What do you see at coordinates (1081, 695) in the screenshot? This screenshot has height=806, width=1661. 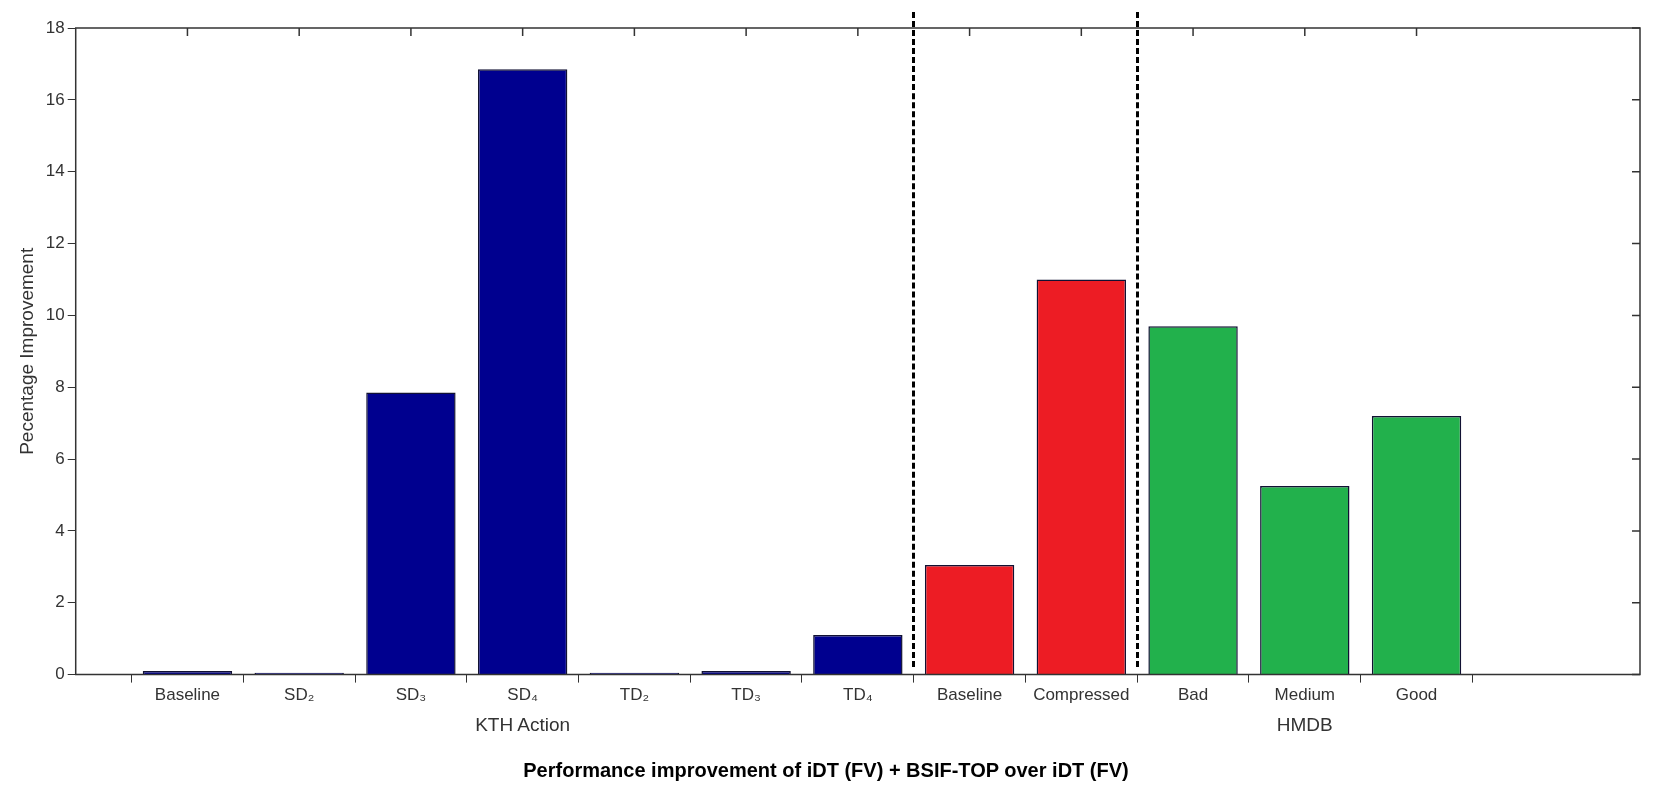 I see `x-tick-label: Compressed` at bounding box center [1081, 695].